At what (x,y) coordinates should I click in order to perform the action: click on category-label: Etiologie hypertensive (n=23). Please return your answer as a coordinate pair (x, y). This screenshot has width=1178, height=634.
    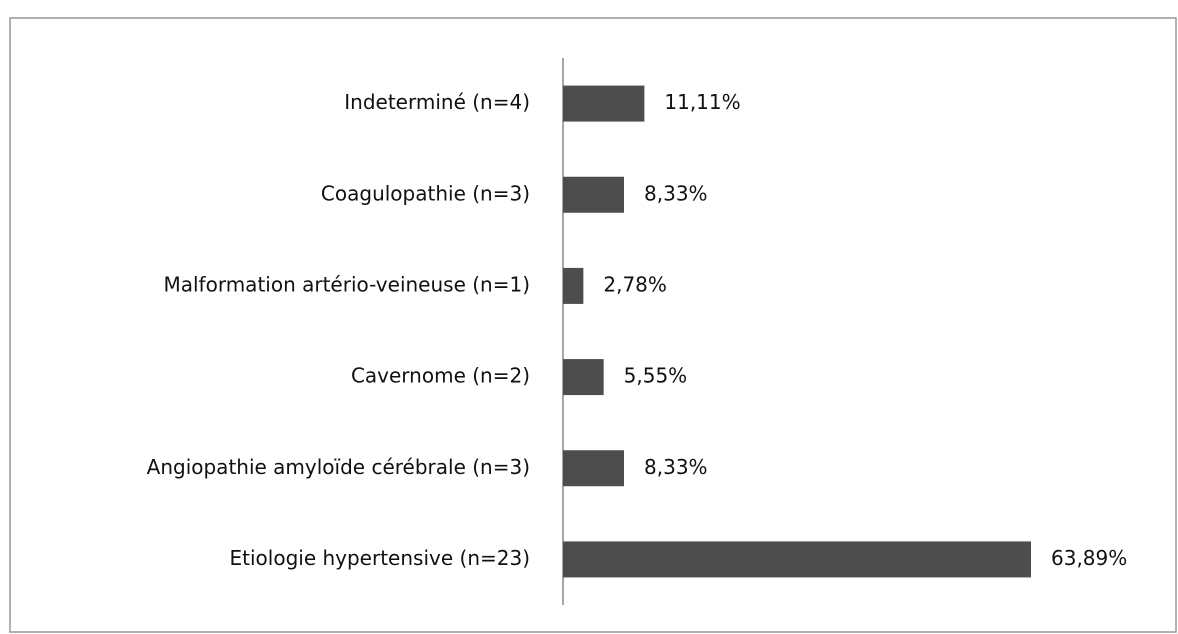
    Looking at the image, I should click on (380, 558).